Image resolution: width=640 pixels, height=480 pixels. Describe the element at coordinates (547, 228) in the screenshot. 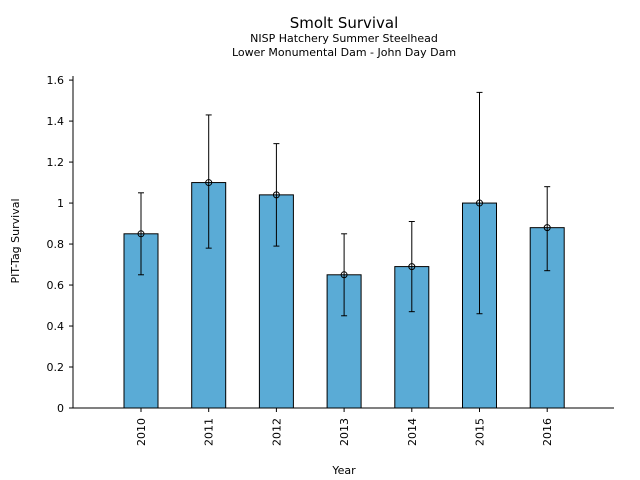

I see `point-marker-2016` at that location.